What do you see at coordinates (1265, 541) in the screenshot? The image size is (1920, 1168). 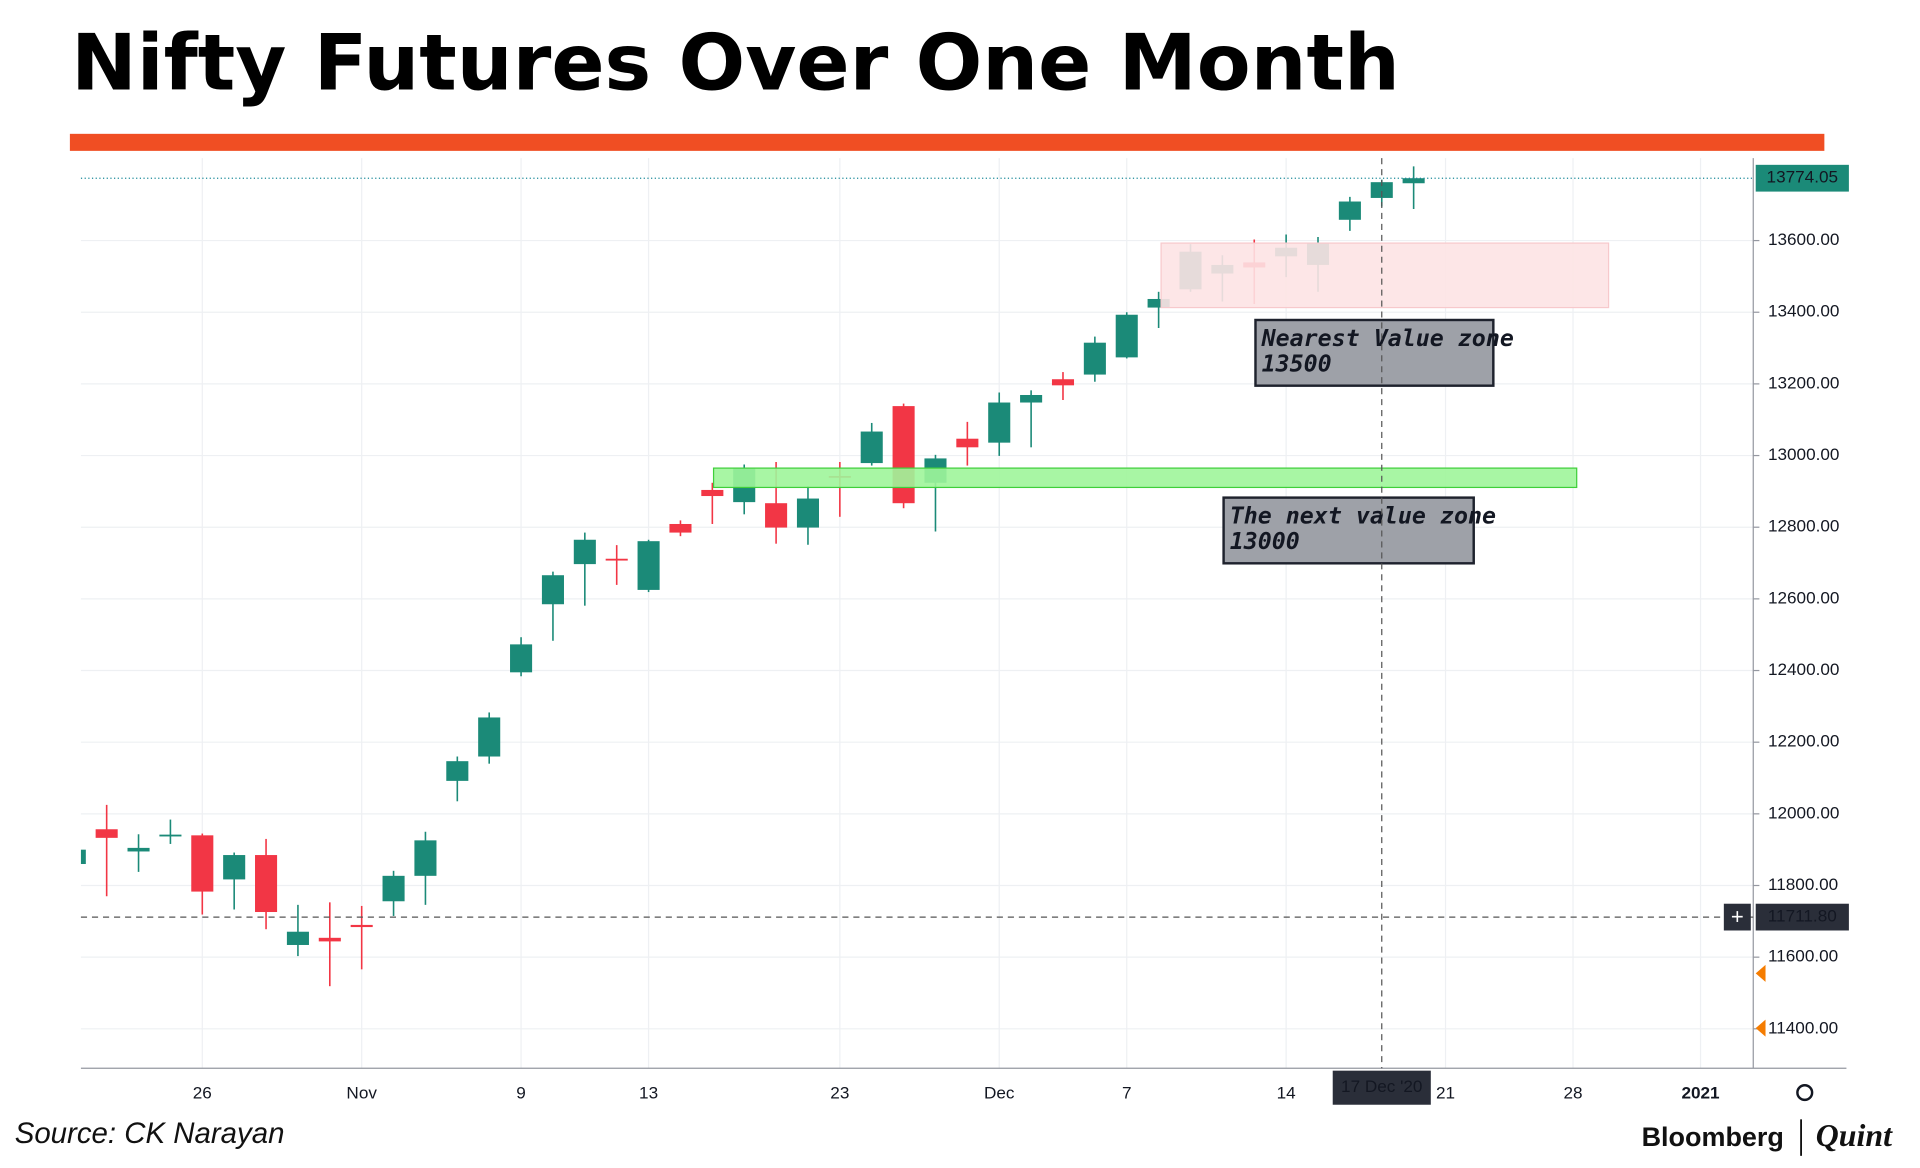 I see `annotation-text: 13000` at bounding box center [1265, 541].